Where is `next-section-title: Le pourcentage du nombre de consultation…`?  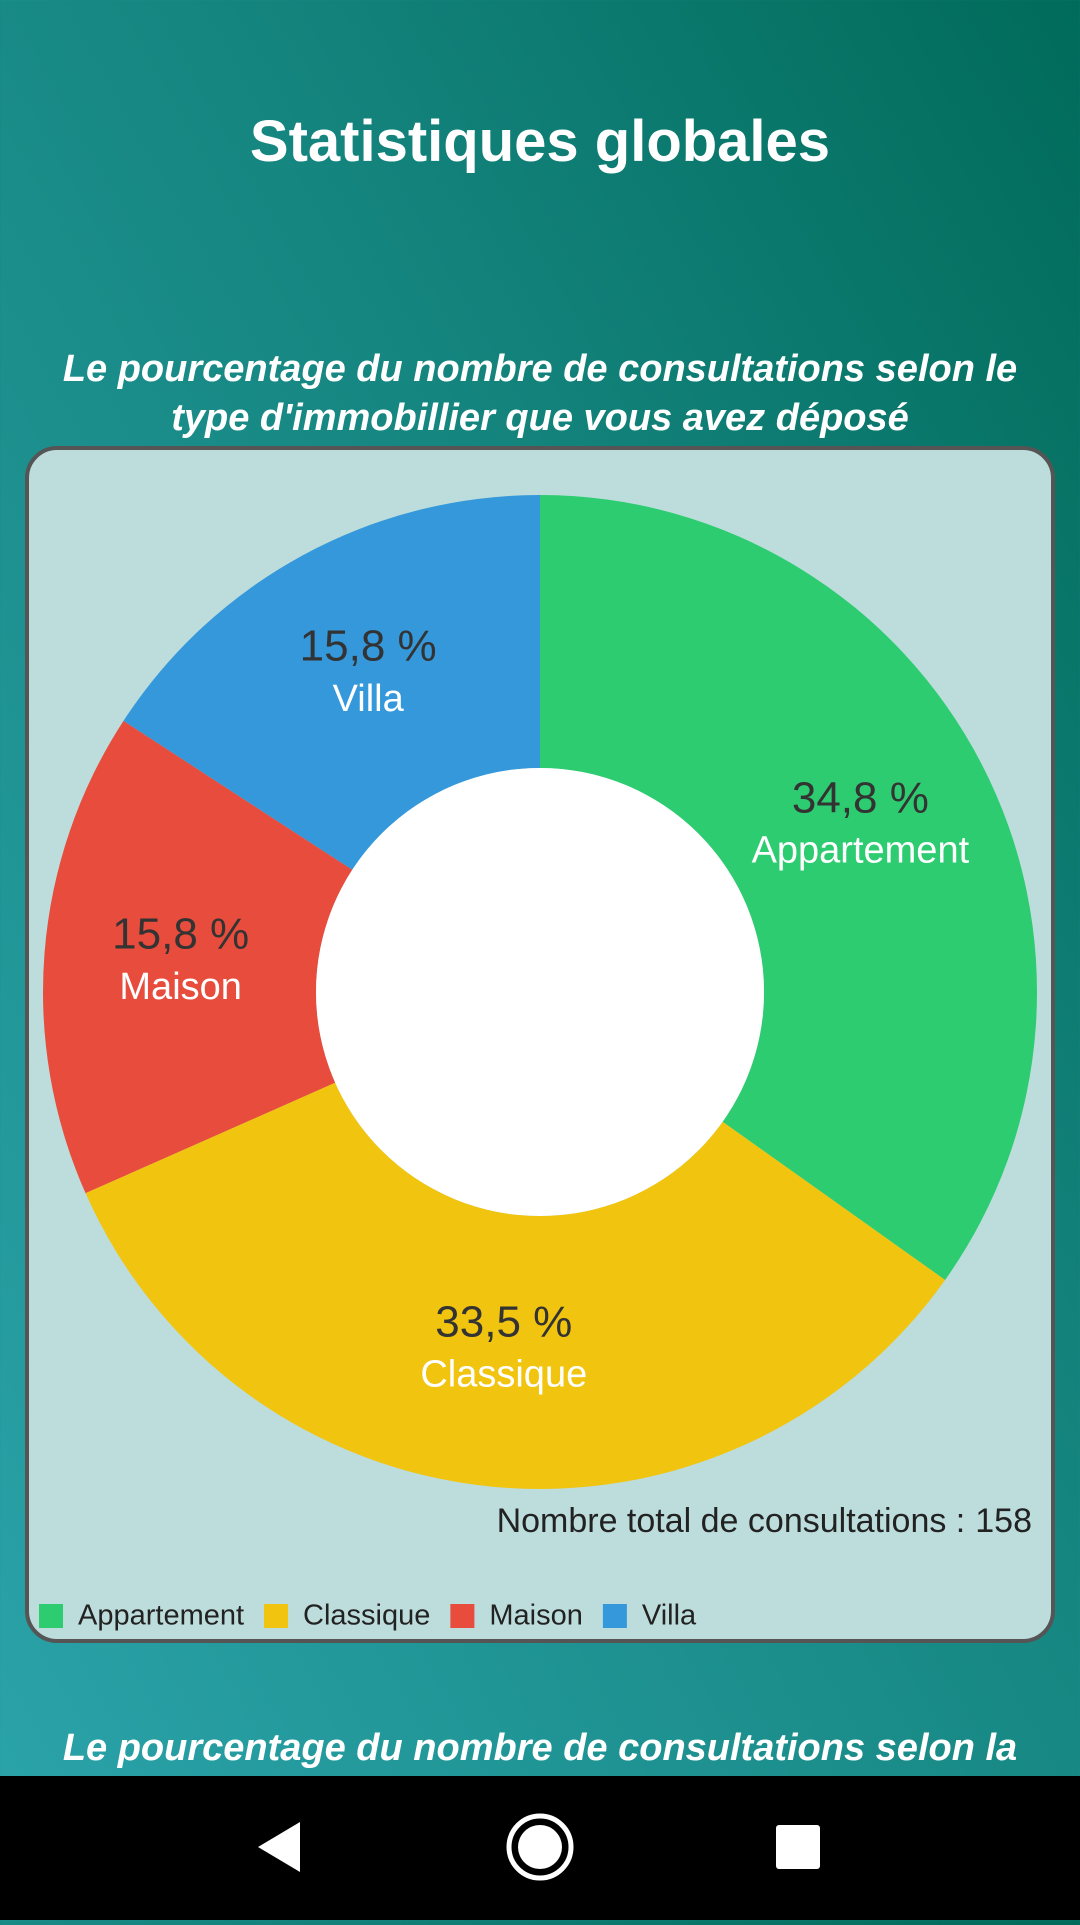 next-section-title: Le pourcentage du nombre de consultation… is located at coordinates (540, 1748).